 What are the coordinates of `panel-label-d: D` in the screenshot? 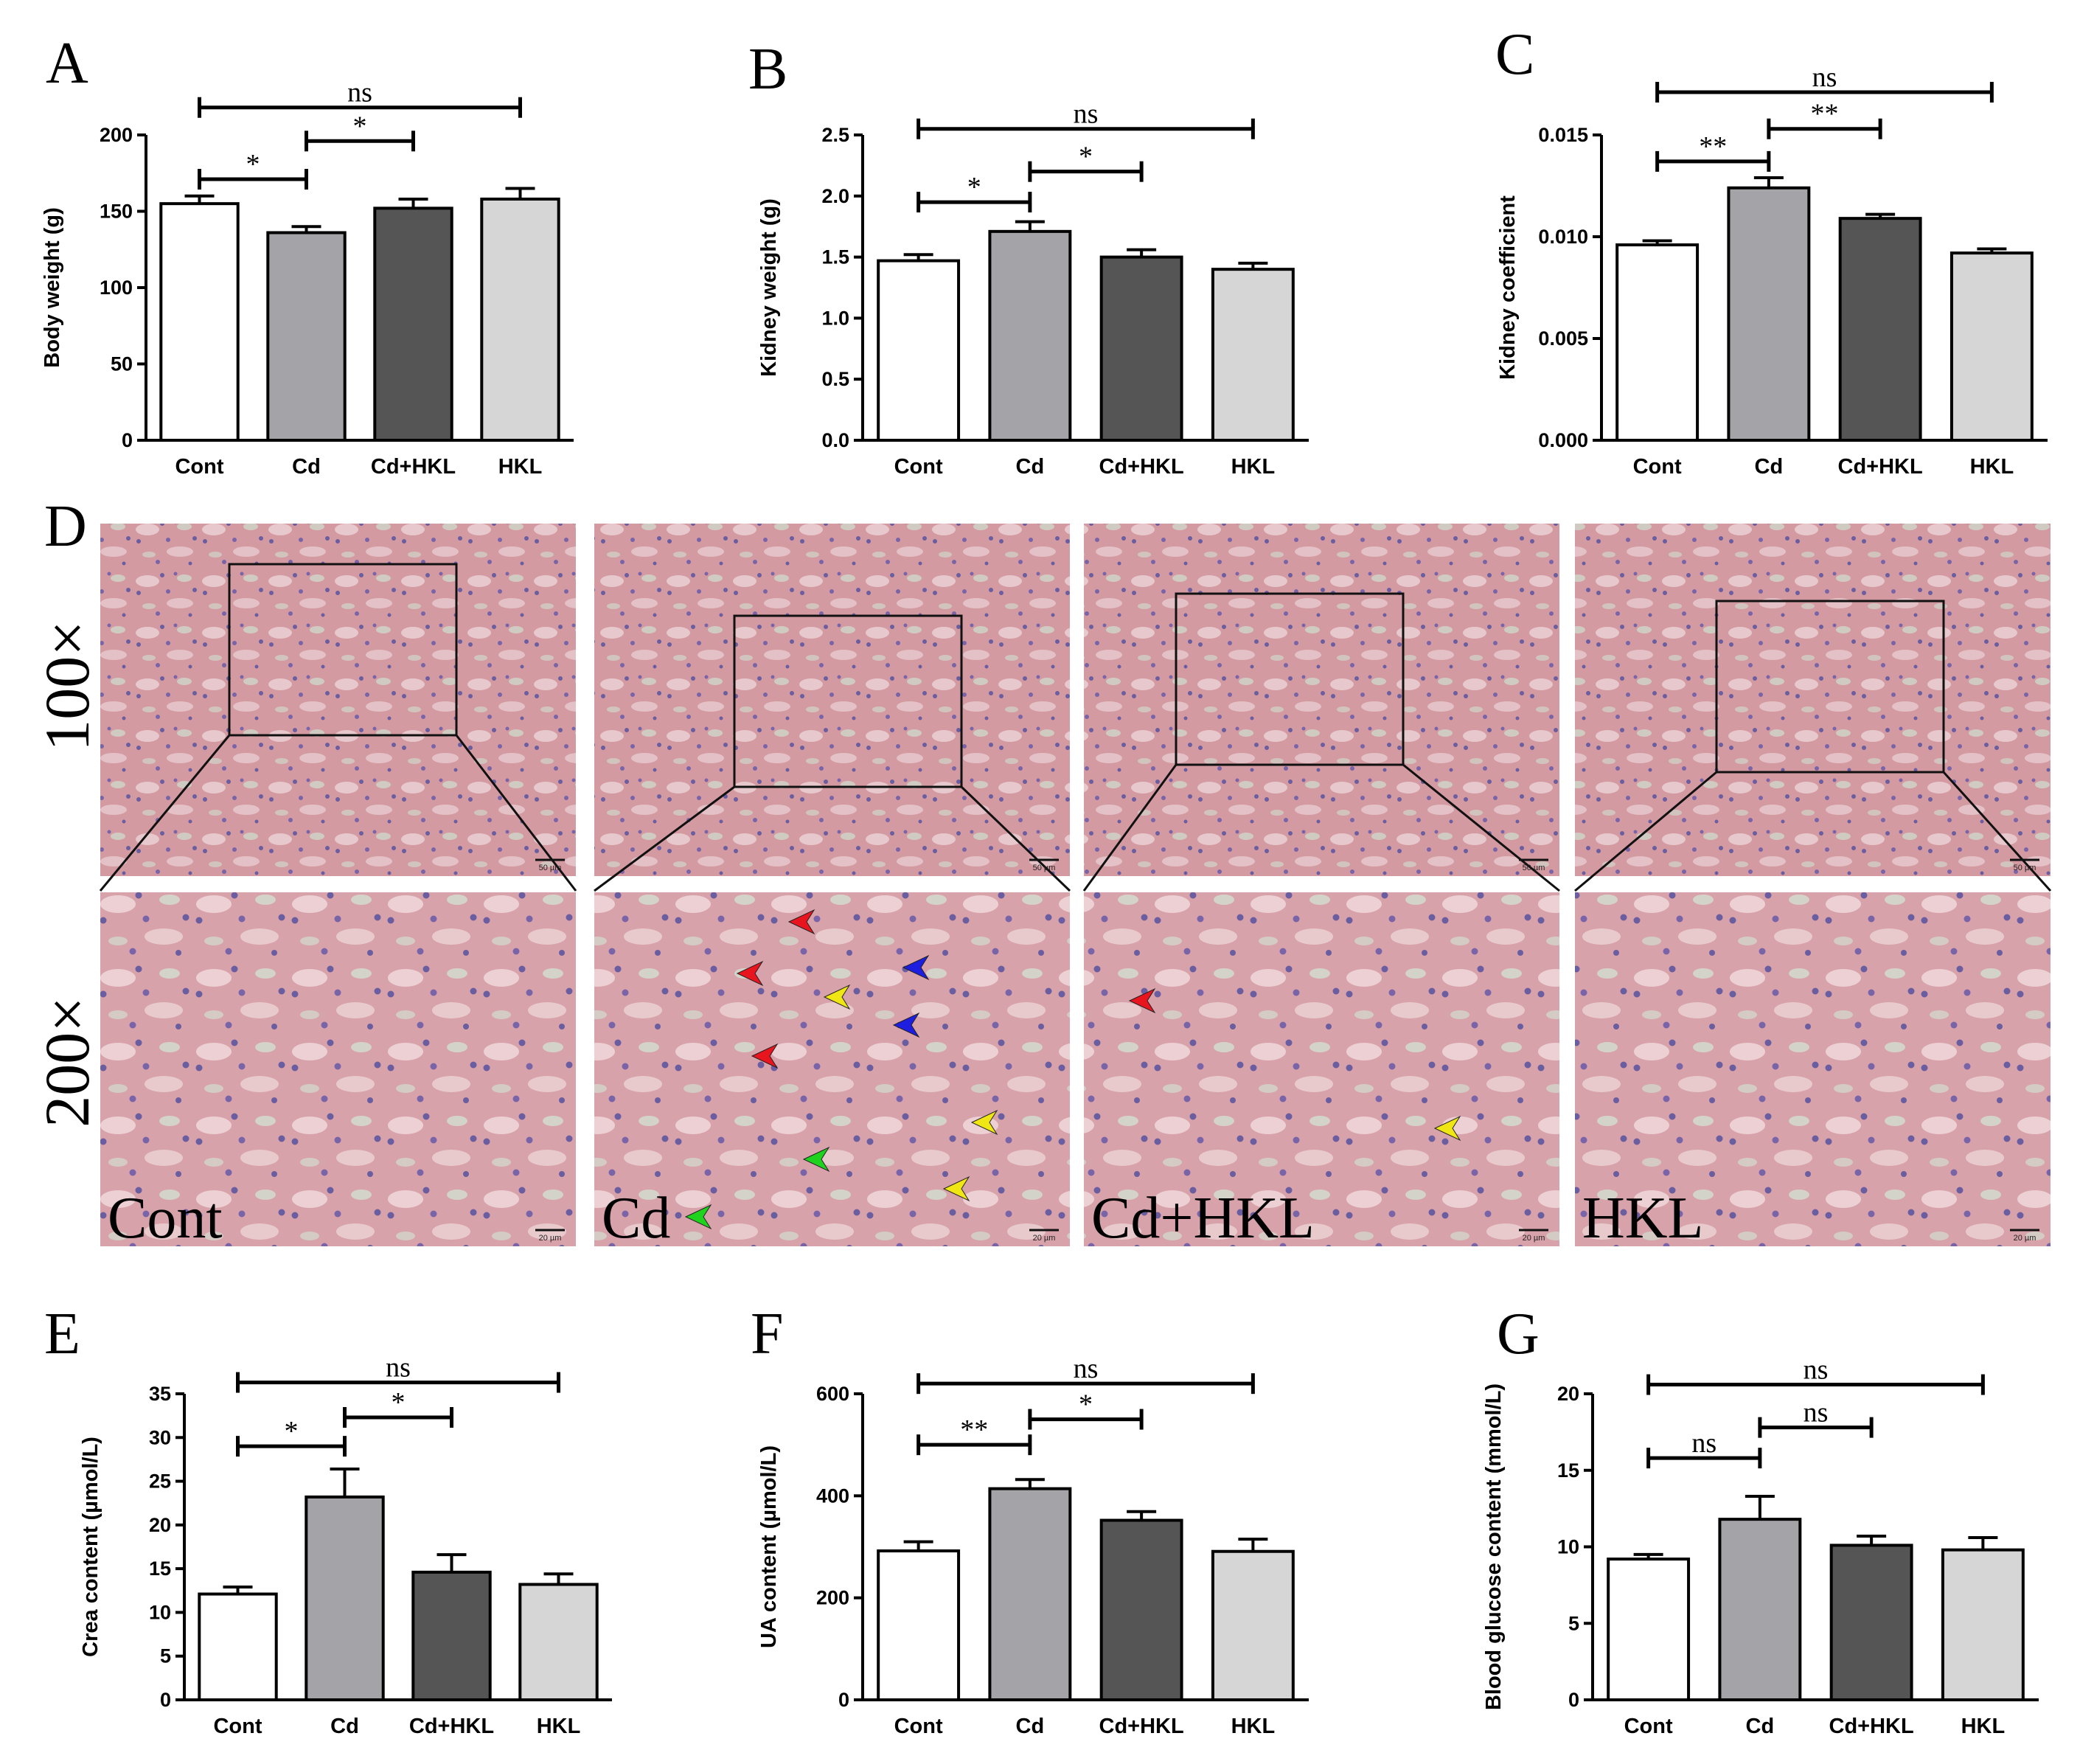 It's located at (65, 526).